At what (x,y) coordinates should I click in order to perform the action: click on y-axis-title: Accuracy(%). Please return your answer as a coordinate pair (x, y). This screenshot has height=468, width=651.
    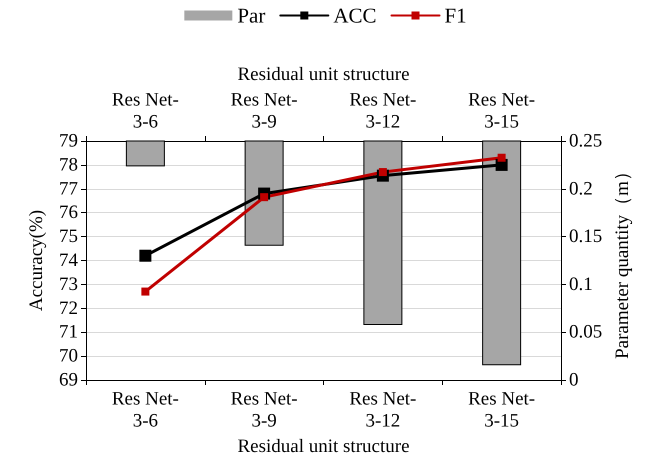
    Looking at the image, I should click on (36, 261).